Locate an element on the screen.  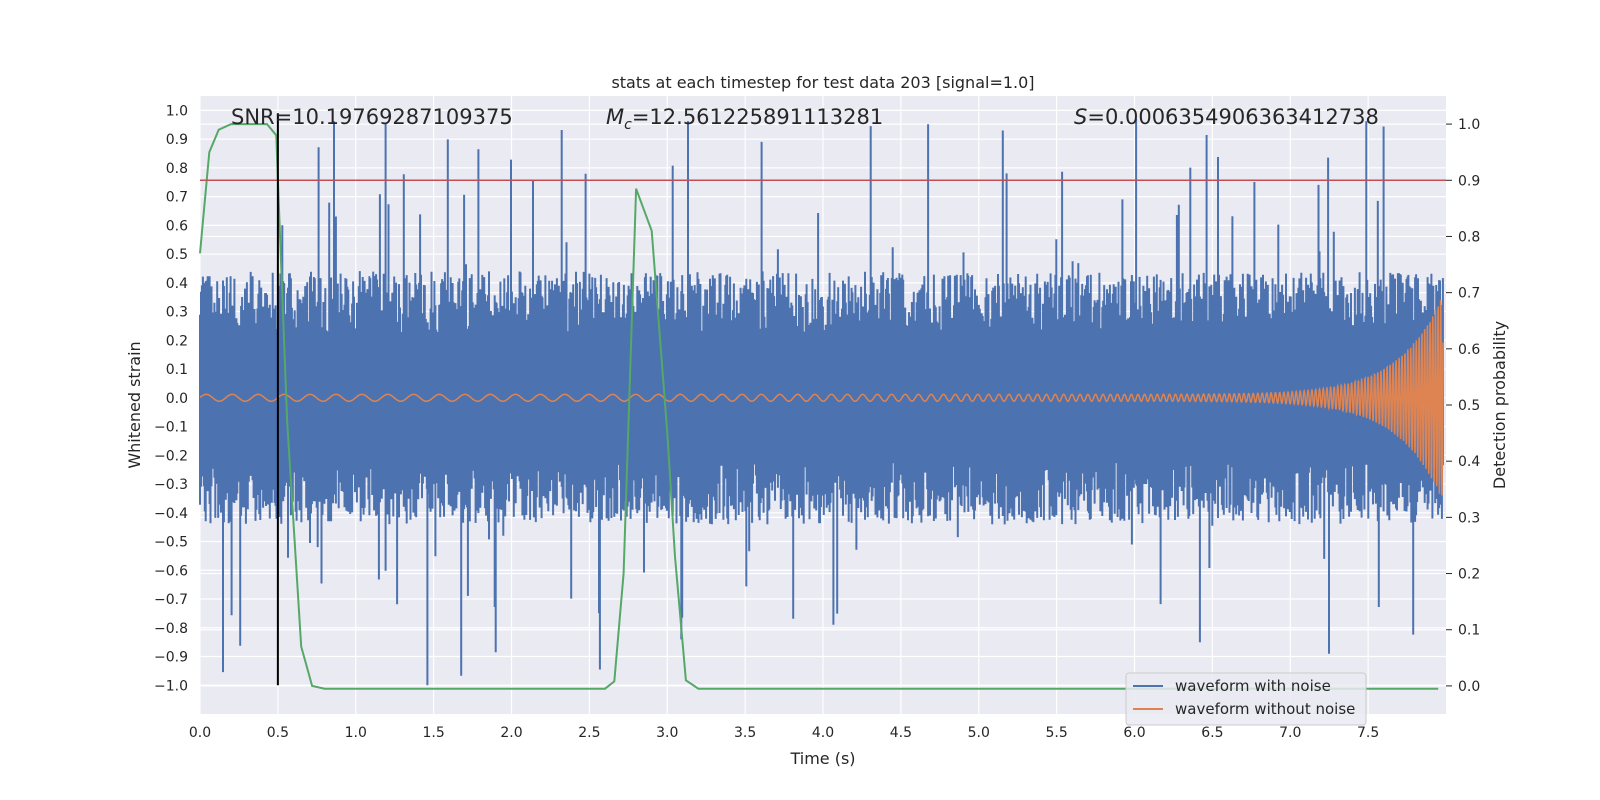
y2-tick-label: 0.6 is located at coordinates (1469, 350).